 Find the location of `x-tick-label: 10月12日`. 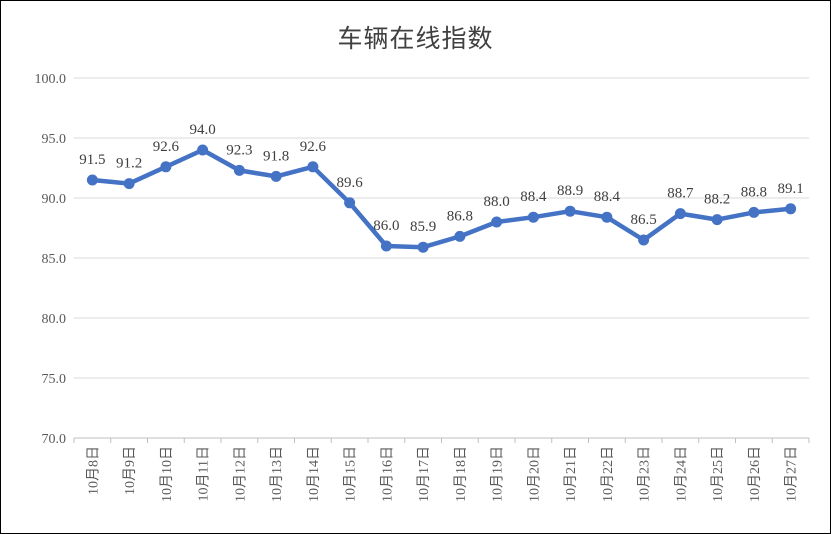

x-tick-label: 10月12日 is located at coordinates (240, 474).